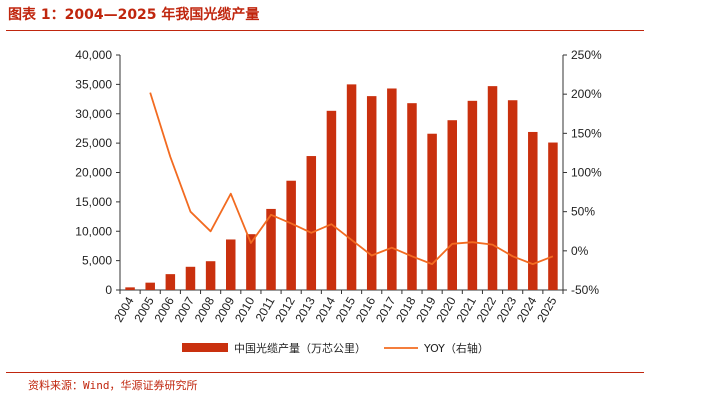 This screenshot has height=400, width=722. What do you see at coordinates (93, 55) in the screenshot?
I see `y-left-tick-label: 40,000` at bounding box center [93, 55].